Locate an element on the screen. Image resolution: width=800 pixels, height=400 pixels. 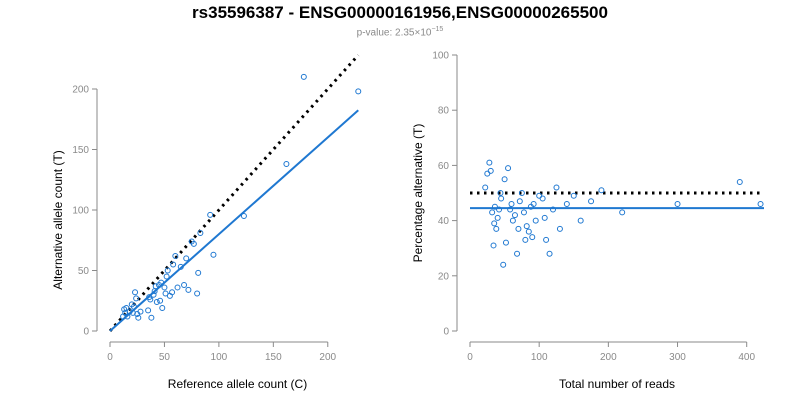
p-value-prefix: p-value: 2.35 is located at coordinates (385, 33).